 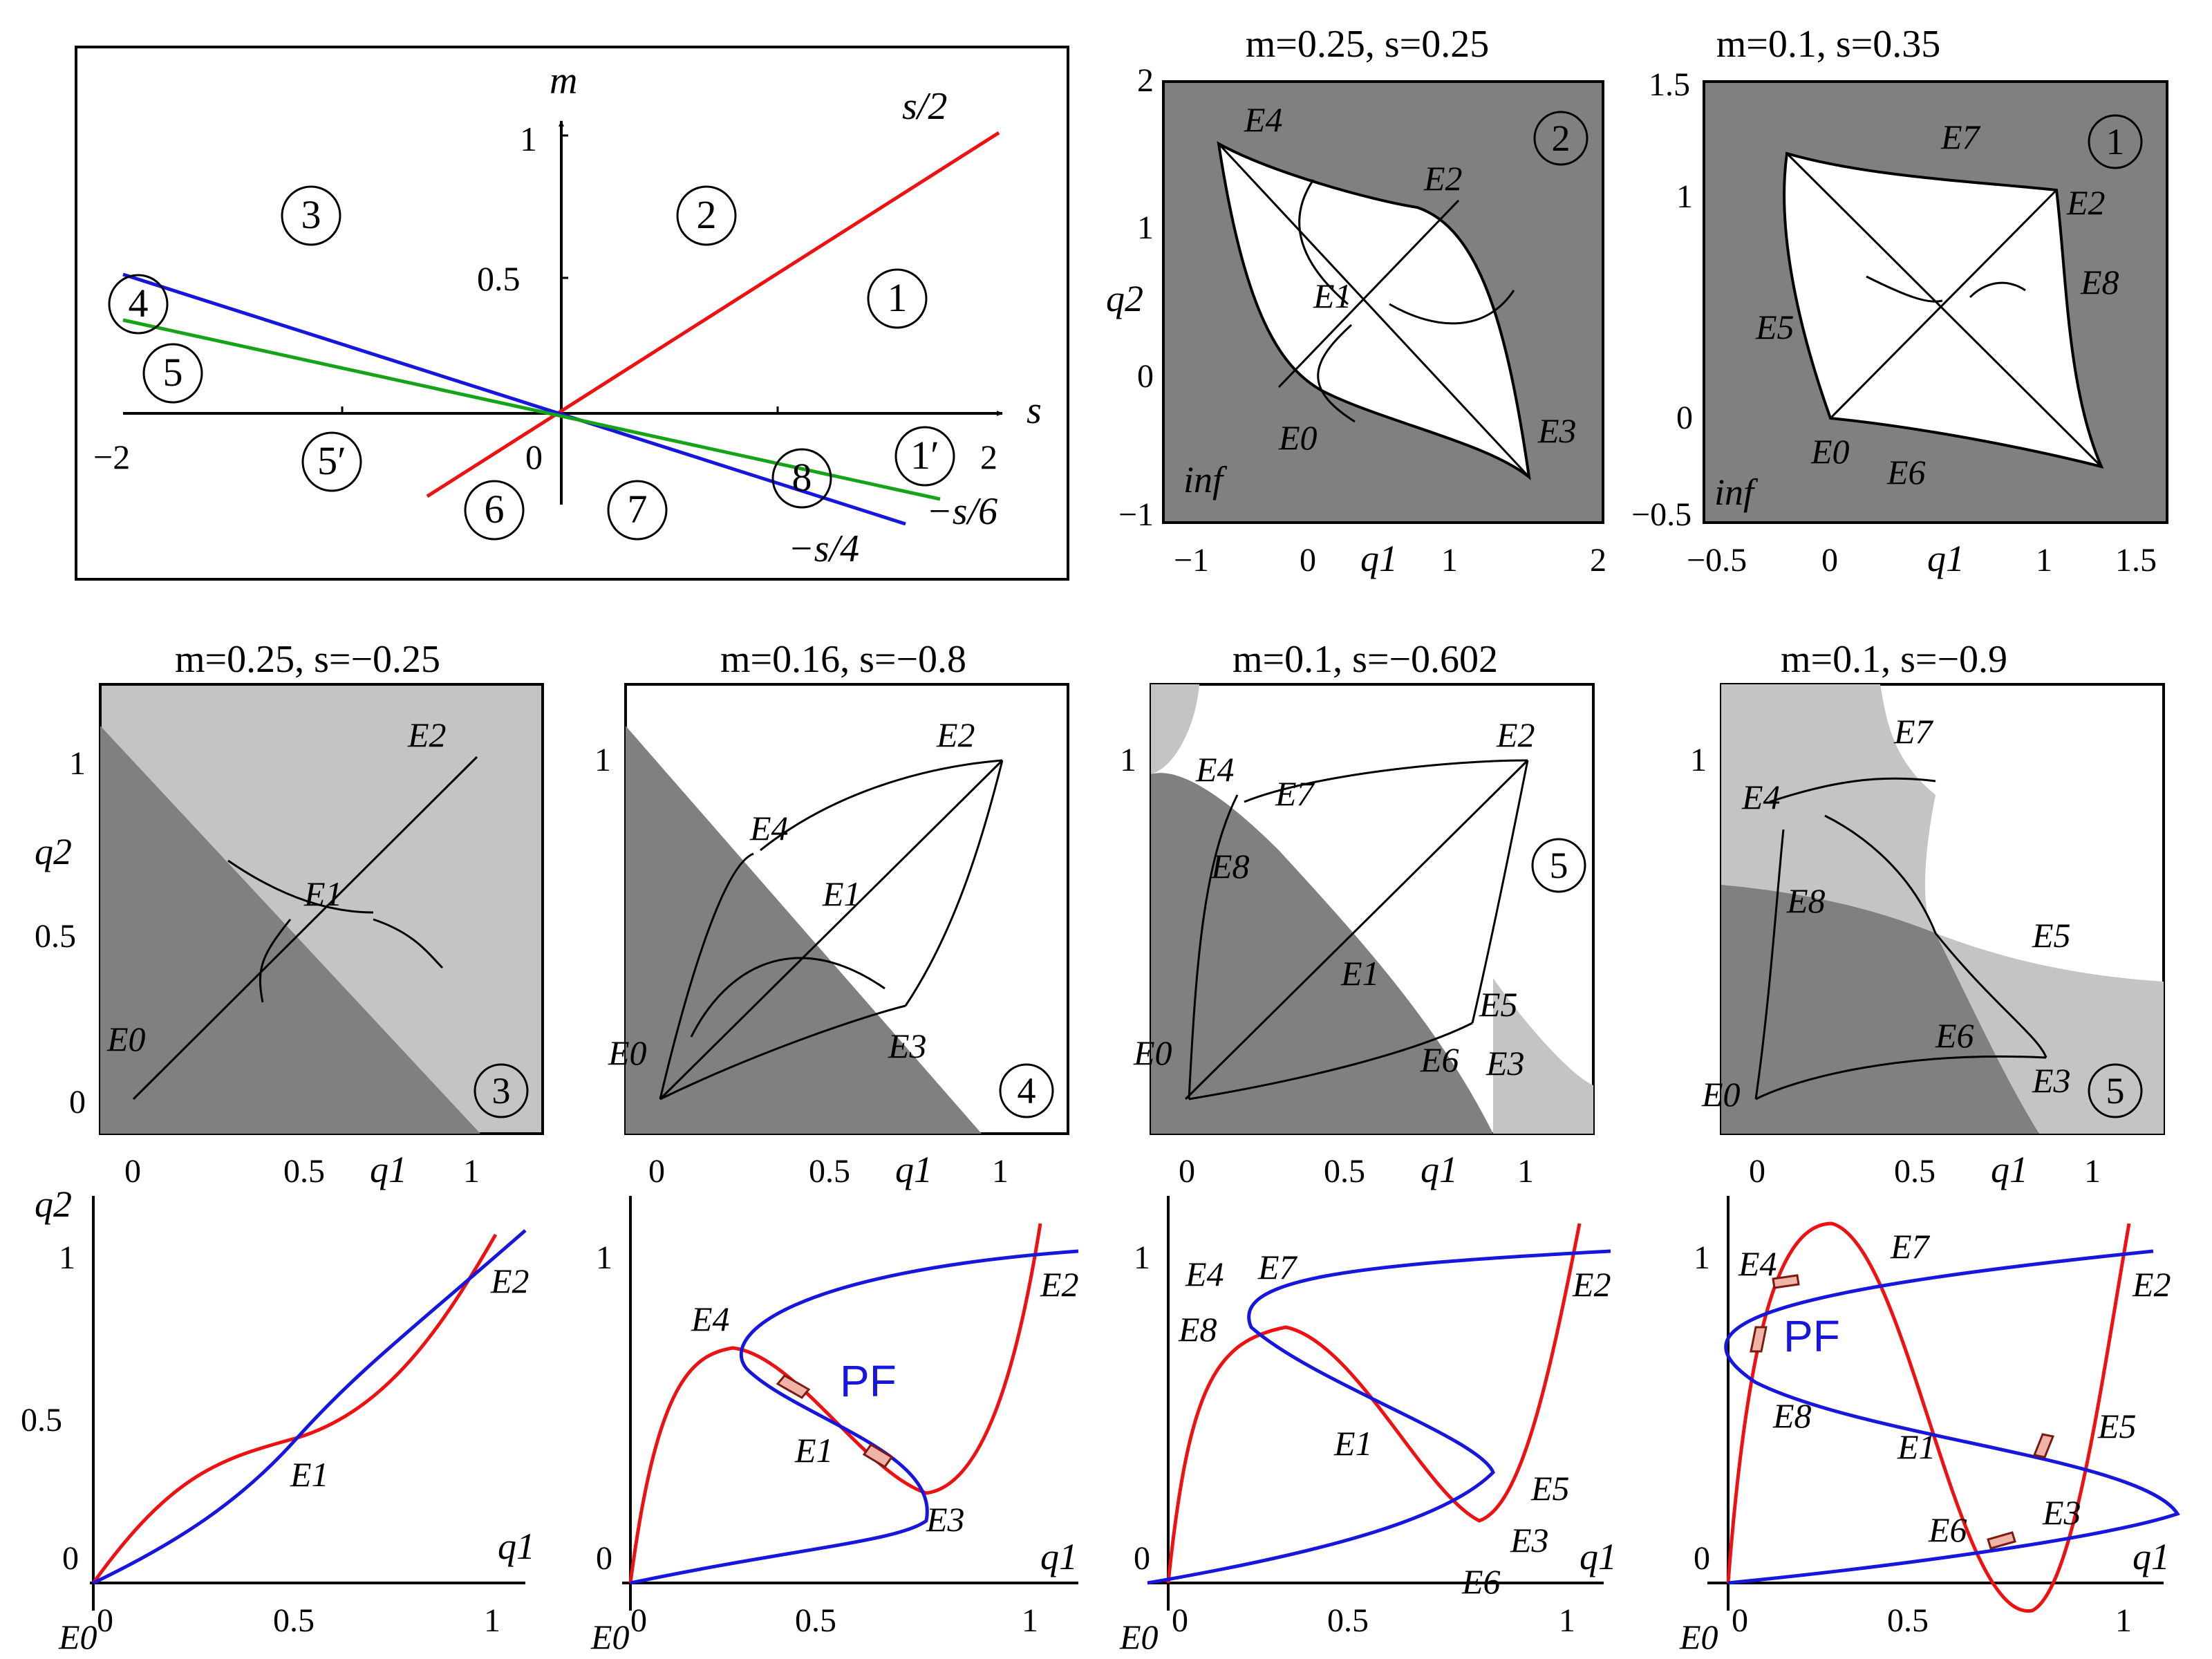 What do you see at coordinates (1894, 322) in the screenshot?
I see `axis-ticks: −0.5 0 1 1.5 −0.5 0 1 1.5` at bounding box center [1894, 322].